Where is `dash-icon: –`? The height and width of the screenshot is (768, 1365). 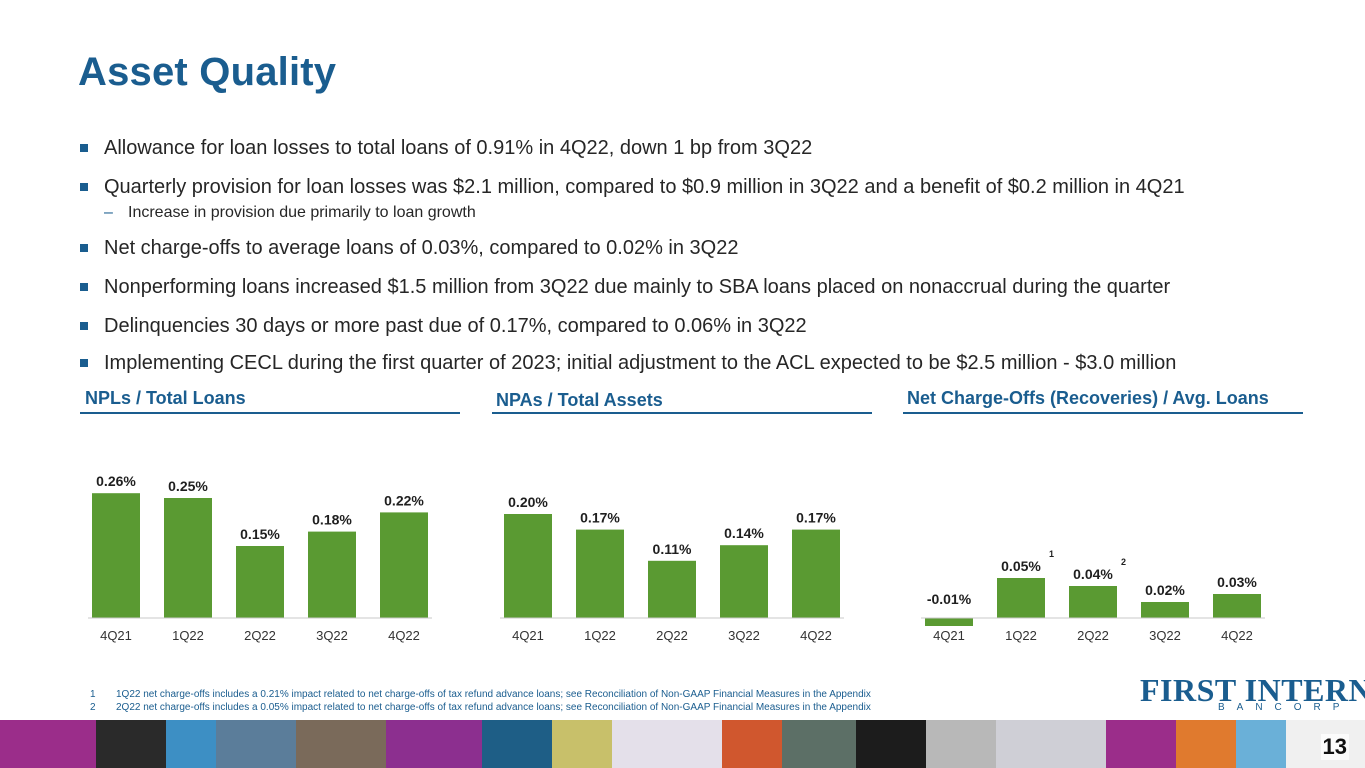
dash-icon: – is located at coordinates (108, 212).